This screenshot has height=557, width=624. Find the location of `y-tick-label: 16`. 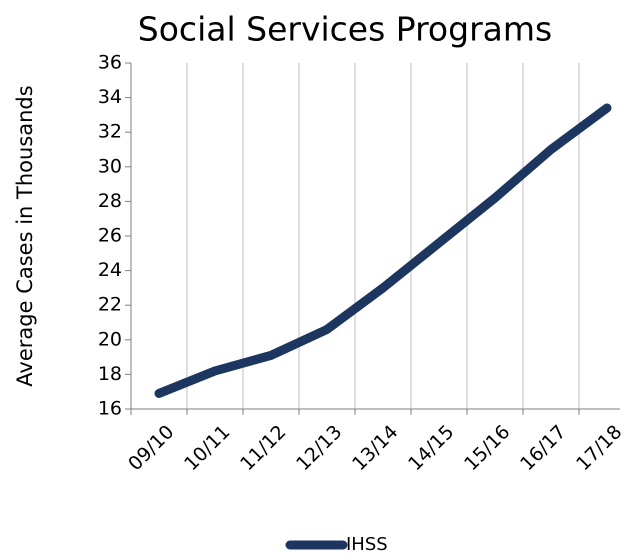

y-tick-label: 16 is located at coordinates (110, 409).